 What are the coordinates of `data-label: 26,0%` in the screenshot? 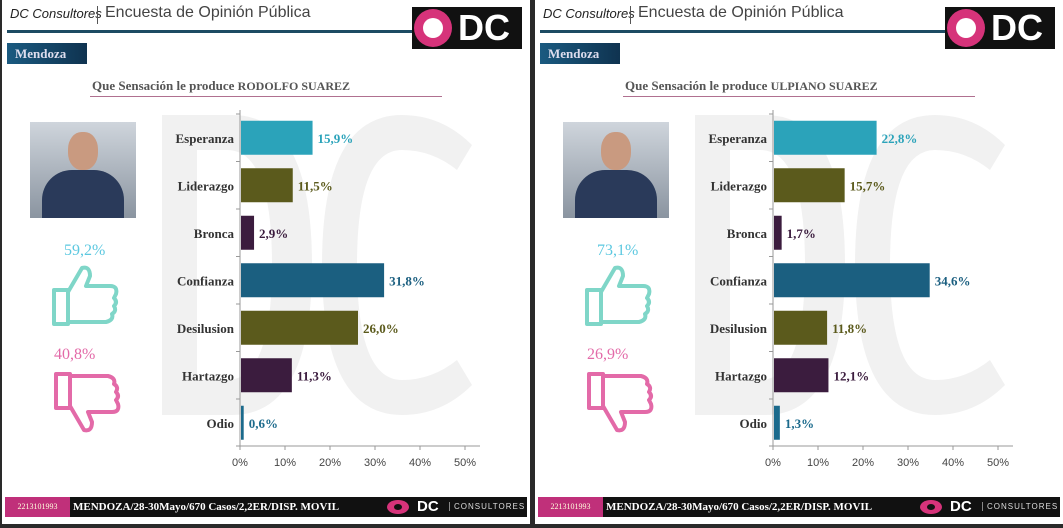 It's located at (381, 328).